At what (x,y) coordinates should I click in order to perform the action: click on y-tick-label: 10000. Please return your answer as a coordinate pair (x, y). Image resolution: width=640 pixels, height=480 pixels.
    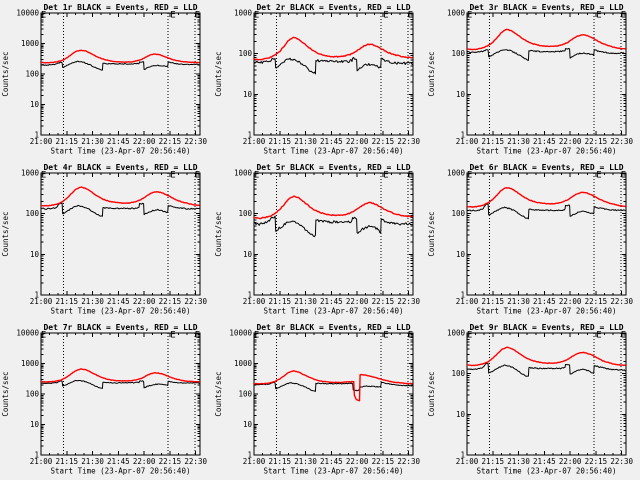
    Looking at the image, I should click on (27, 333).